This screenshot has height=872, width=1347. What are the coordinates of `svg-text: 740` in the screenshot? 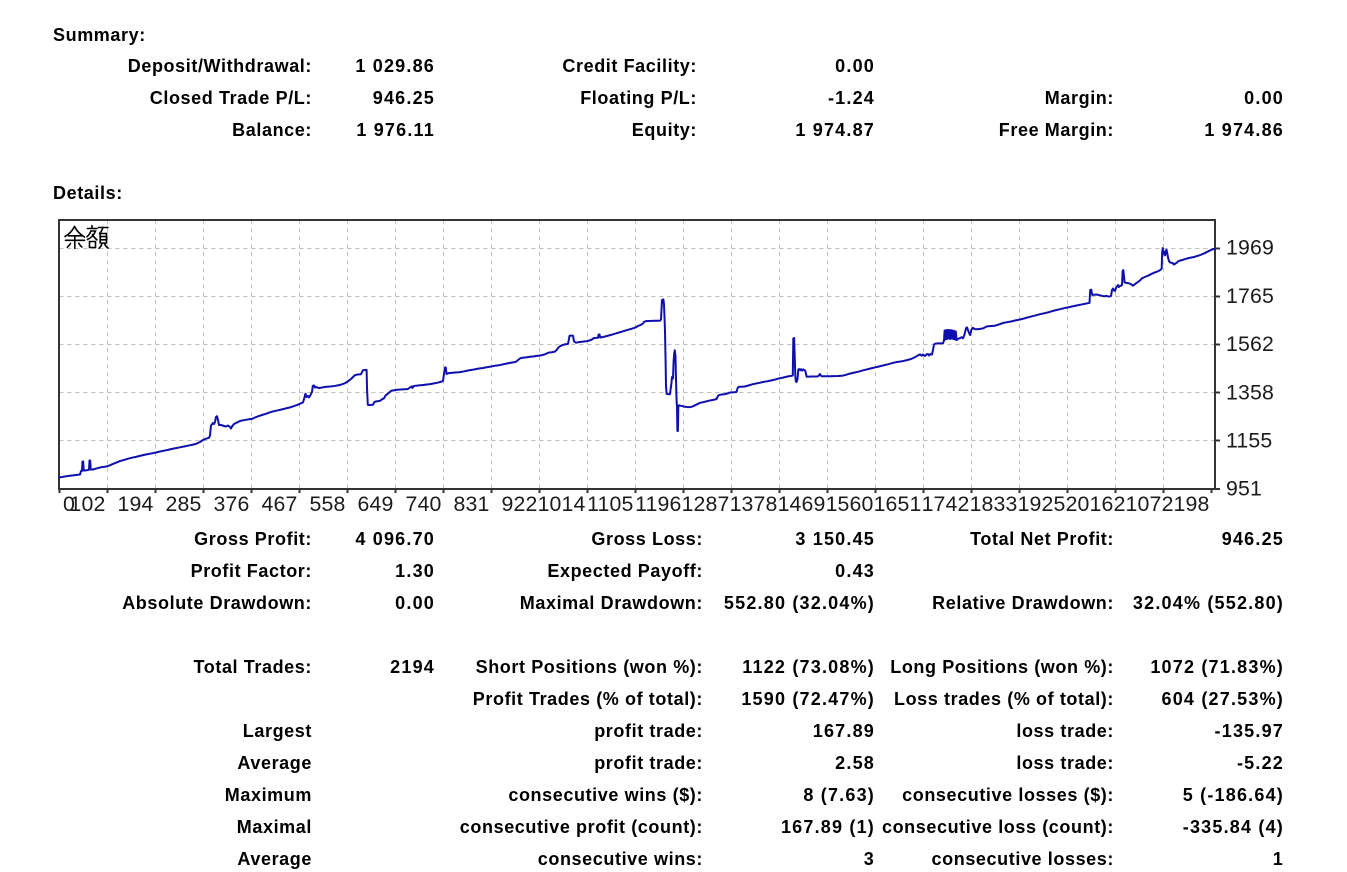 It's located at (424, 504).